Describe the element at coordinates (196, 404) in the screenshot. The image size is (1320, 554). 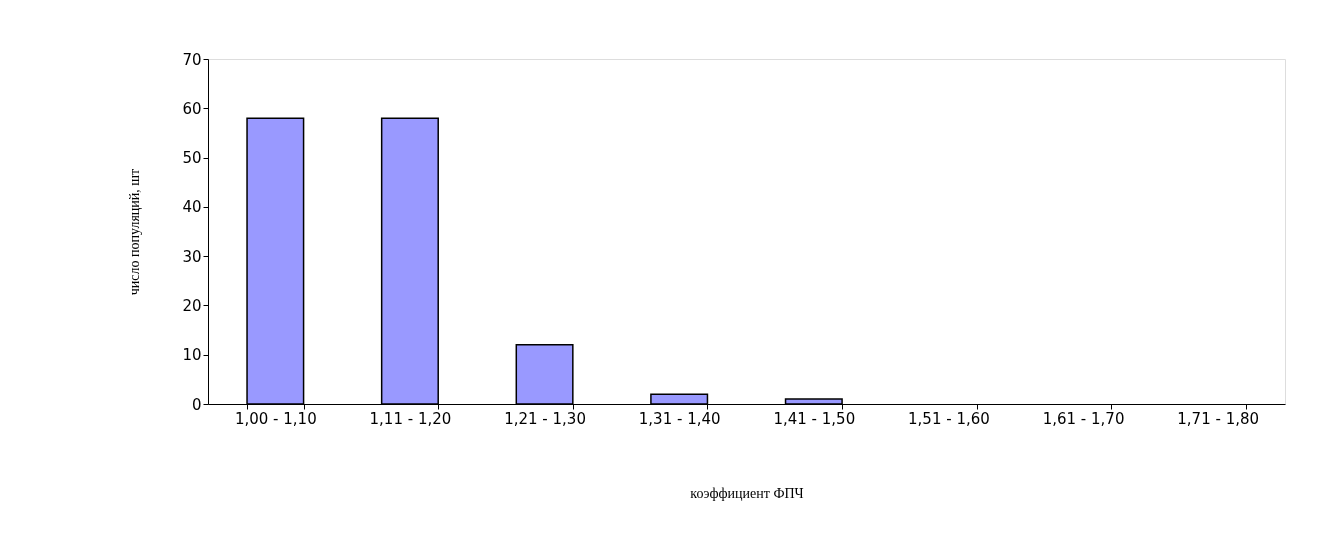
I see `y-tick-label: 0` at that location.